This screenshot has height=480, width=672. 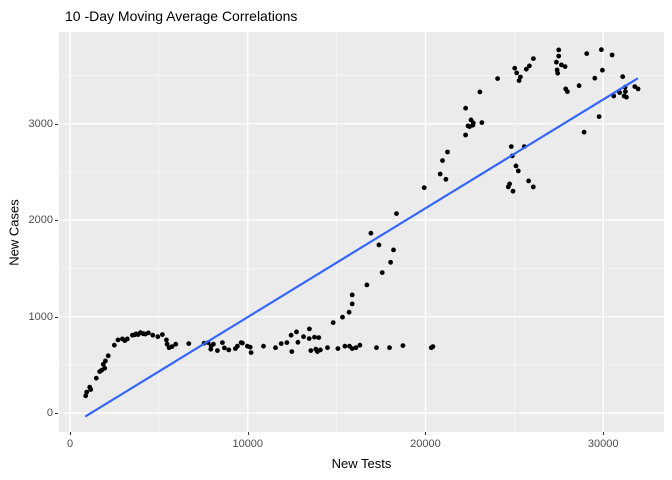 I want to click on y-tick-label: 2000, so click(x=40, y=220).